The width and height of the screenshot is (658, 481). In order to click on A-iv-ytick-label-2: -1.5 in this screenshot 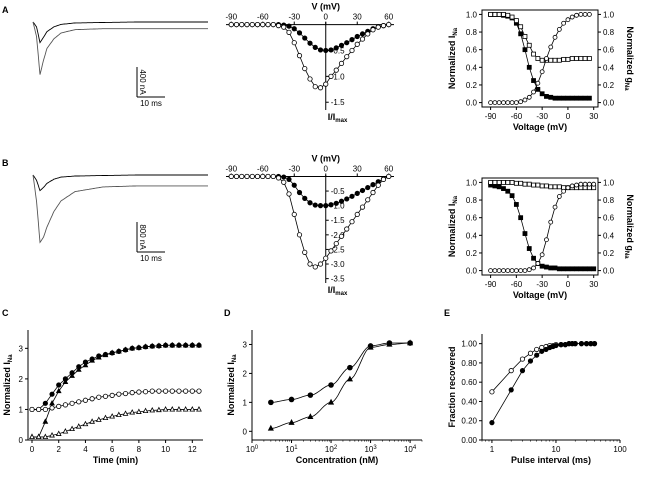, I will do `click(338, 102)`.